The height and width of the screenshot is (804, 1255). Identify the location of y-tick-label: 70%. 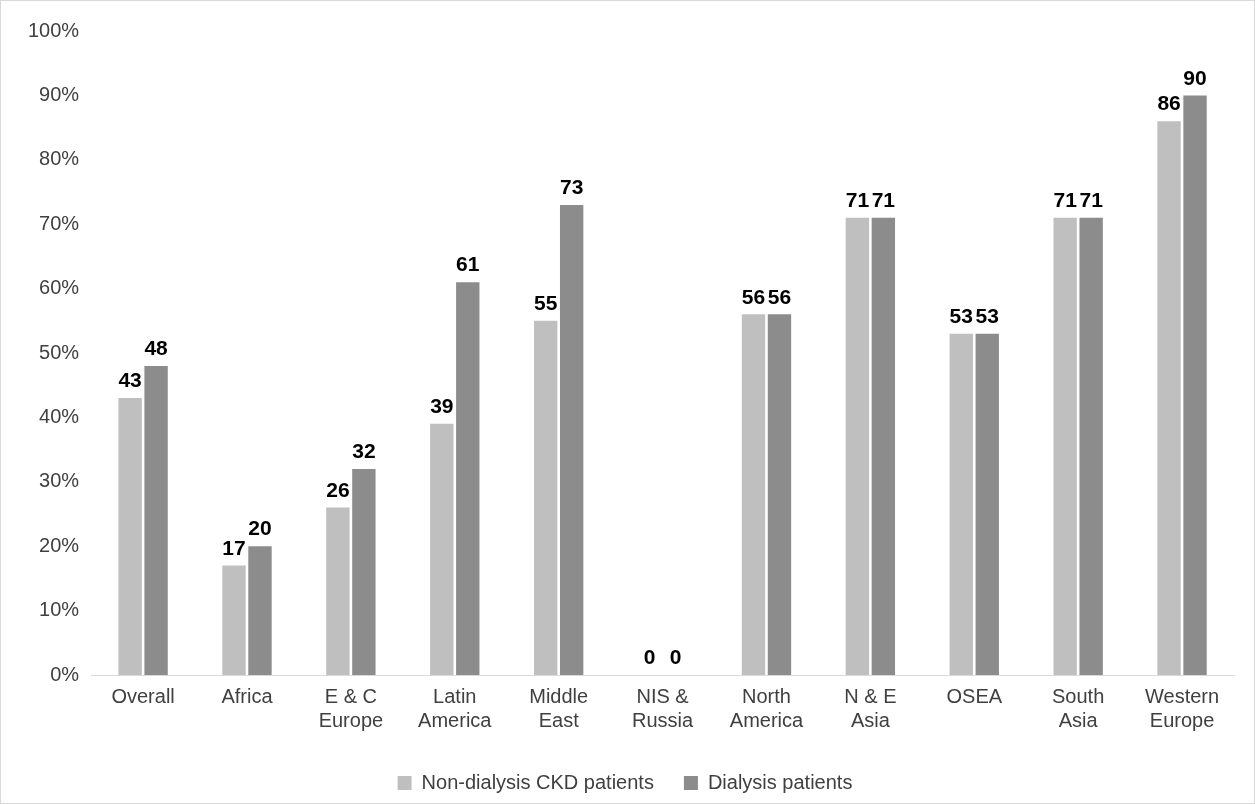
(59, 222).